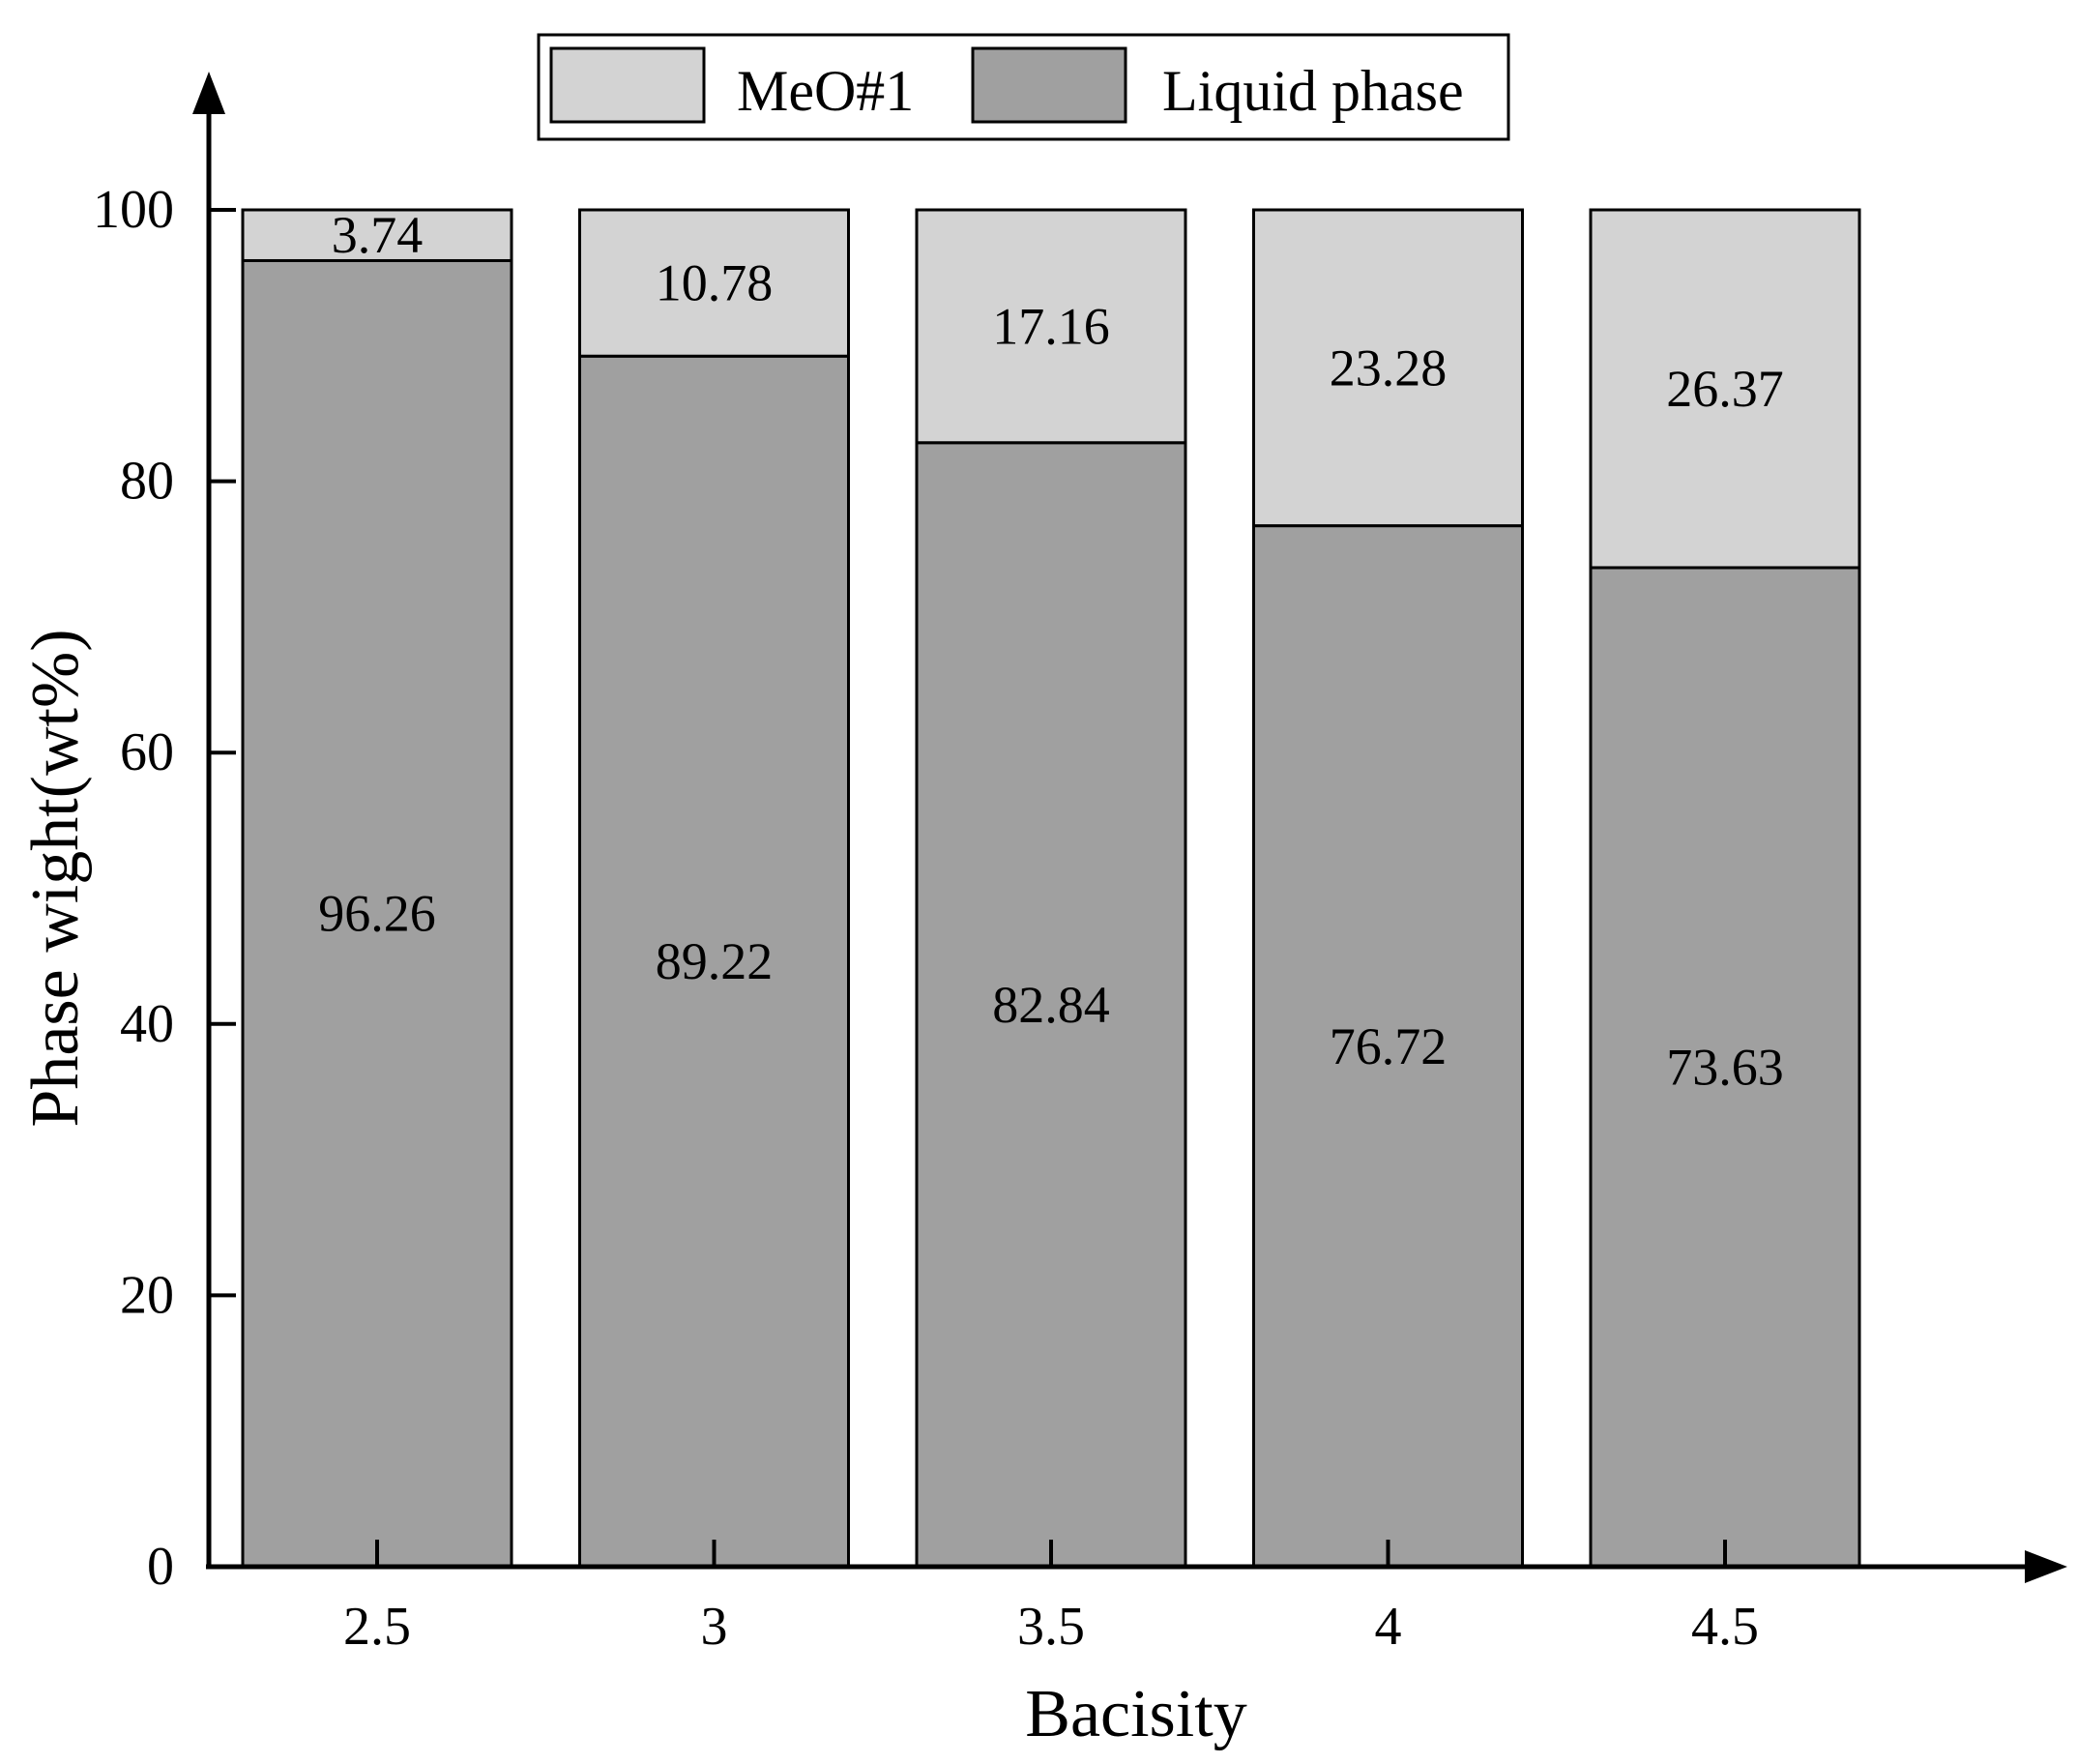  What do you see at coordinates (714, 1627) in the screenshot?
I see `x-tick-label: 3` at bounding box center [714, 1627].